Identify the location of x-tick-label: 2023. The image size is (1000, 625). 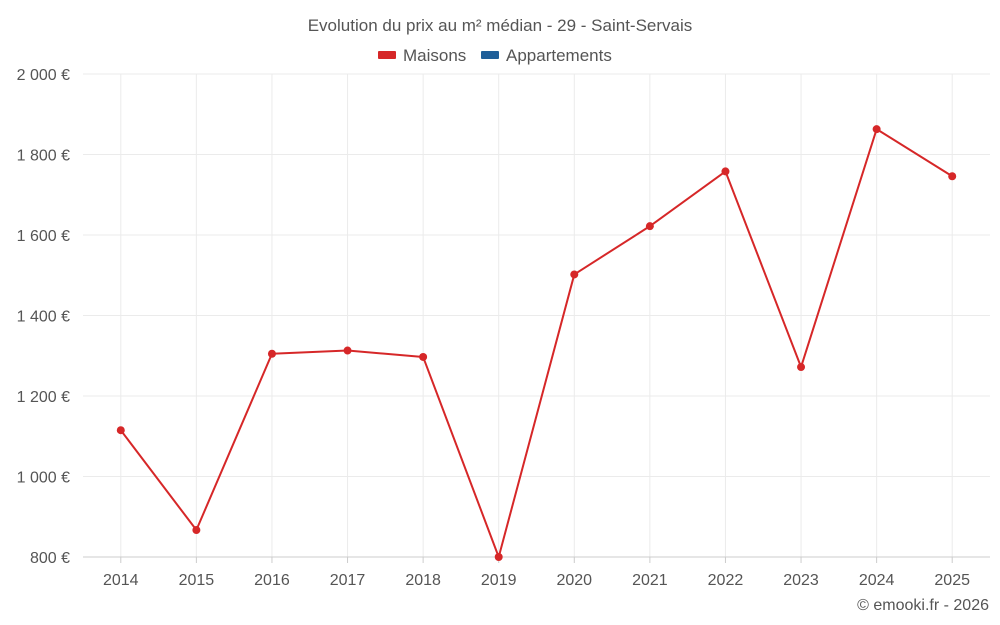
(801, 580).